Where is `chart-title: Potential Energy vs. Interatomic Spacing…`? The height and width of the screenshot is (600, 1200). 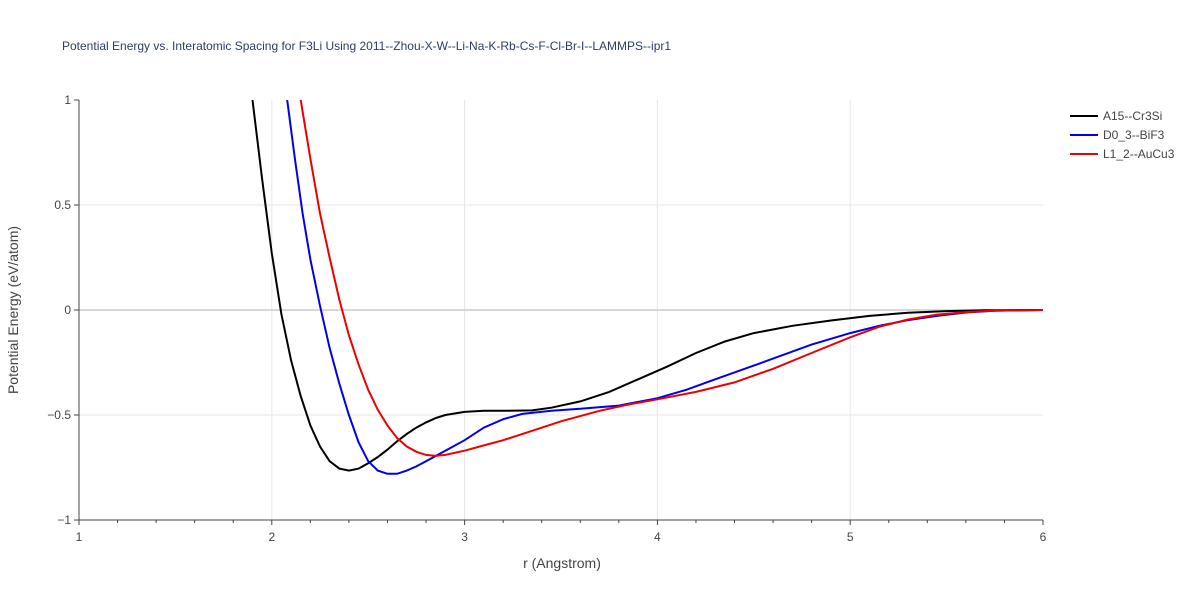
chart-title: Potential Energy vs. Interatomic Spacing… is located at coordinates (366, 46).